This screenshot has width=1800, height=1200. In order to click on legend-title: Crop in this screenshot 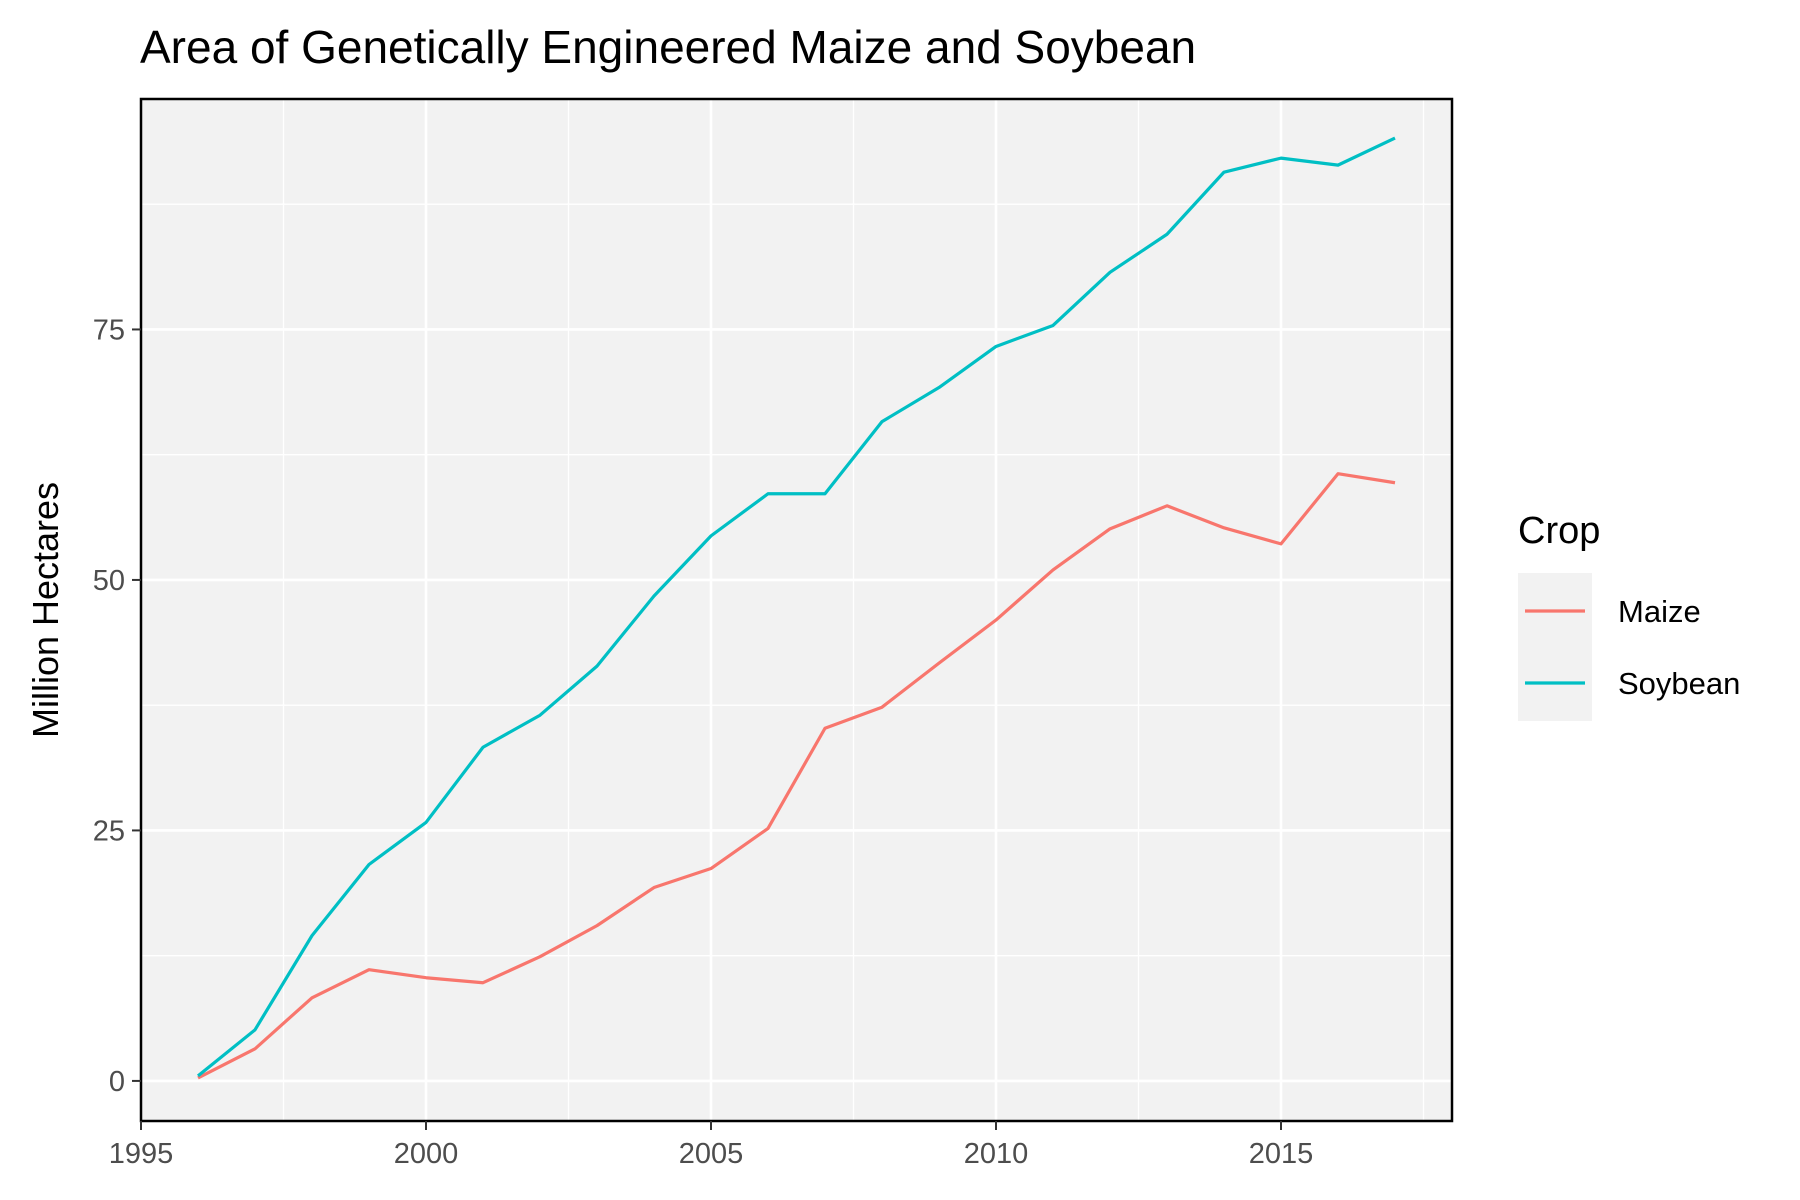, I will do `click(1559, 531)`.